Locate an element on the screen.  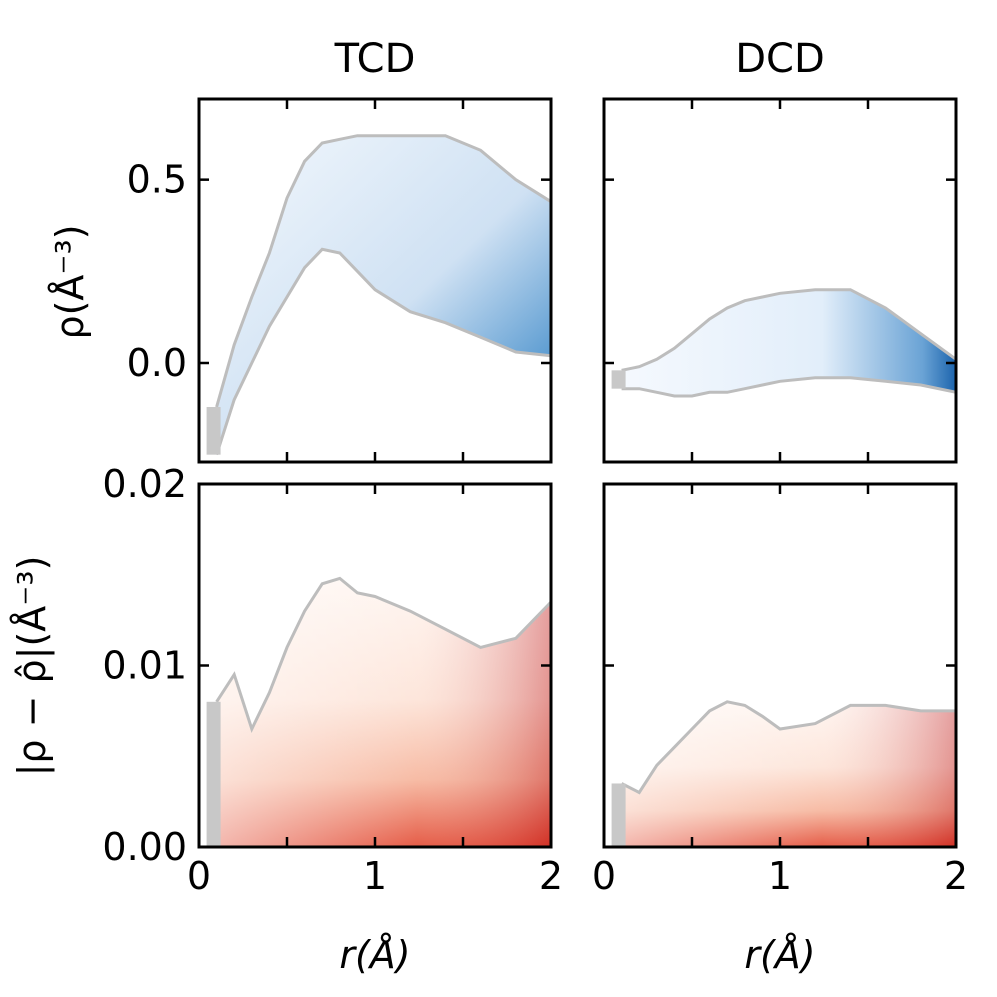
xlabel-left: r(Å) is located at coordinates (374, 955).